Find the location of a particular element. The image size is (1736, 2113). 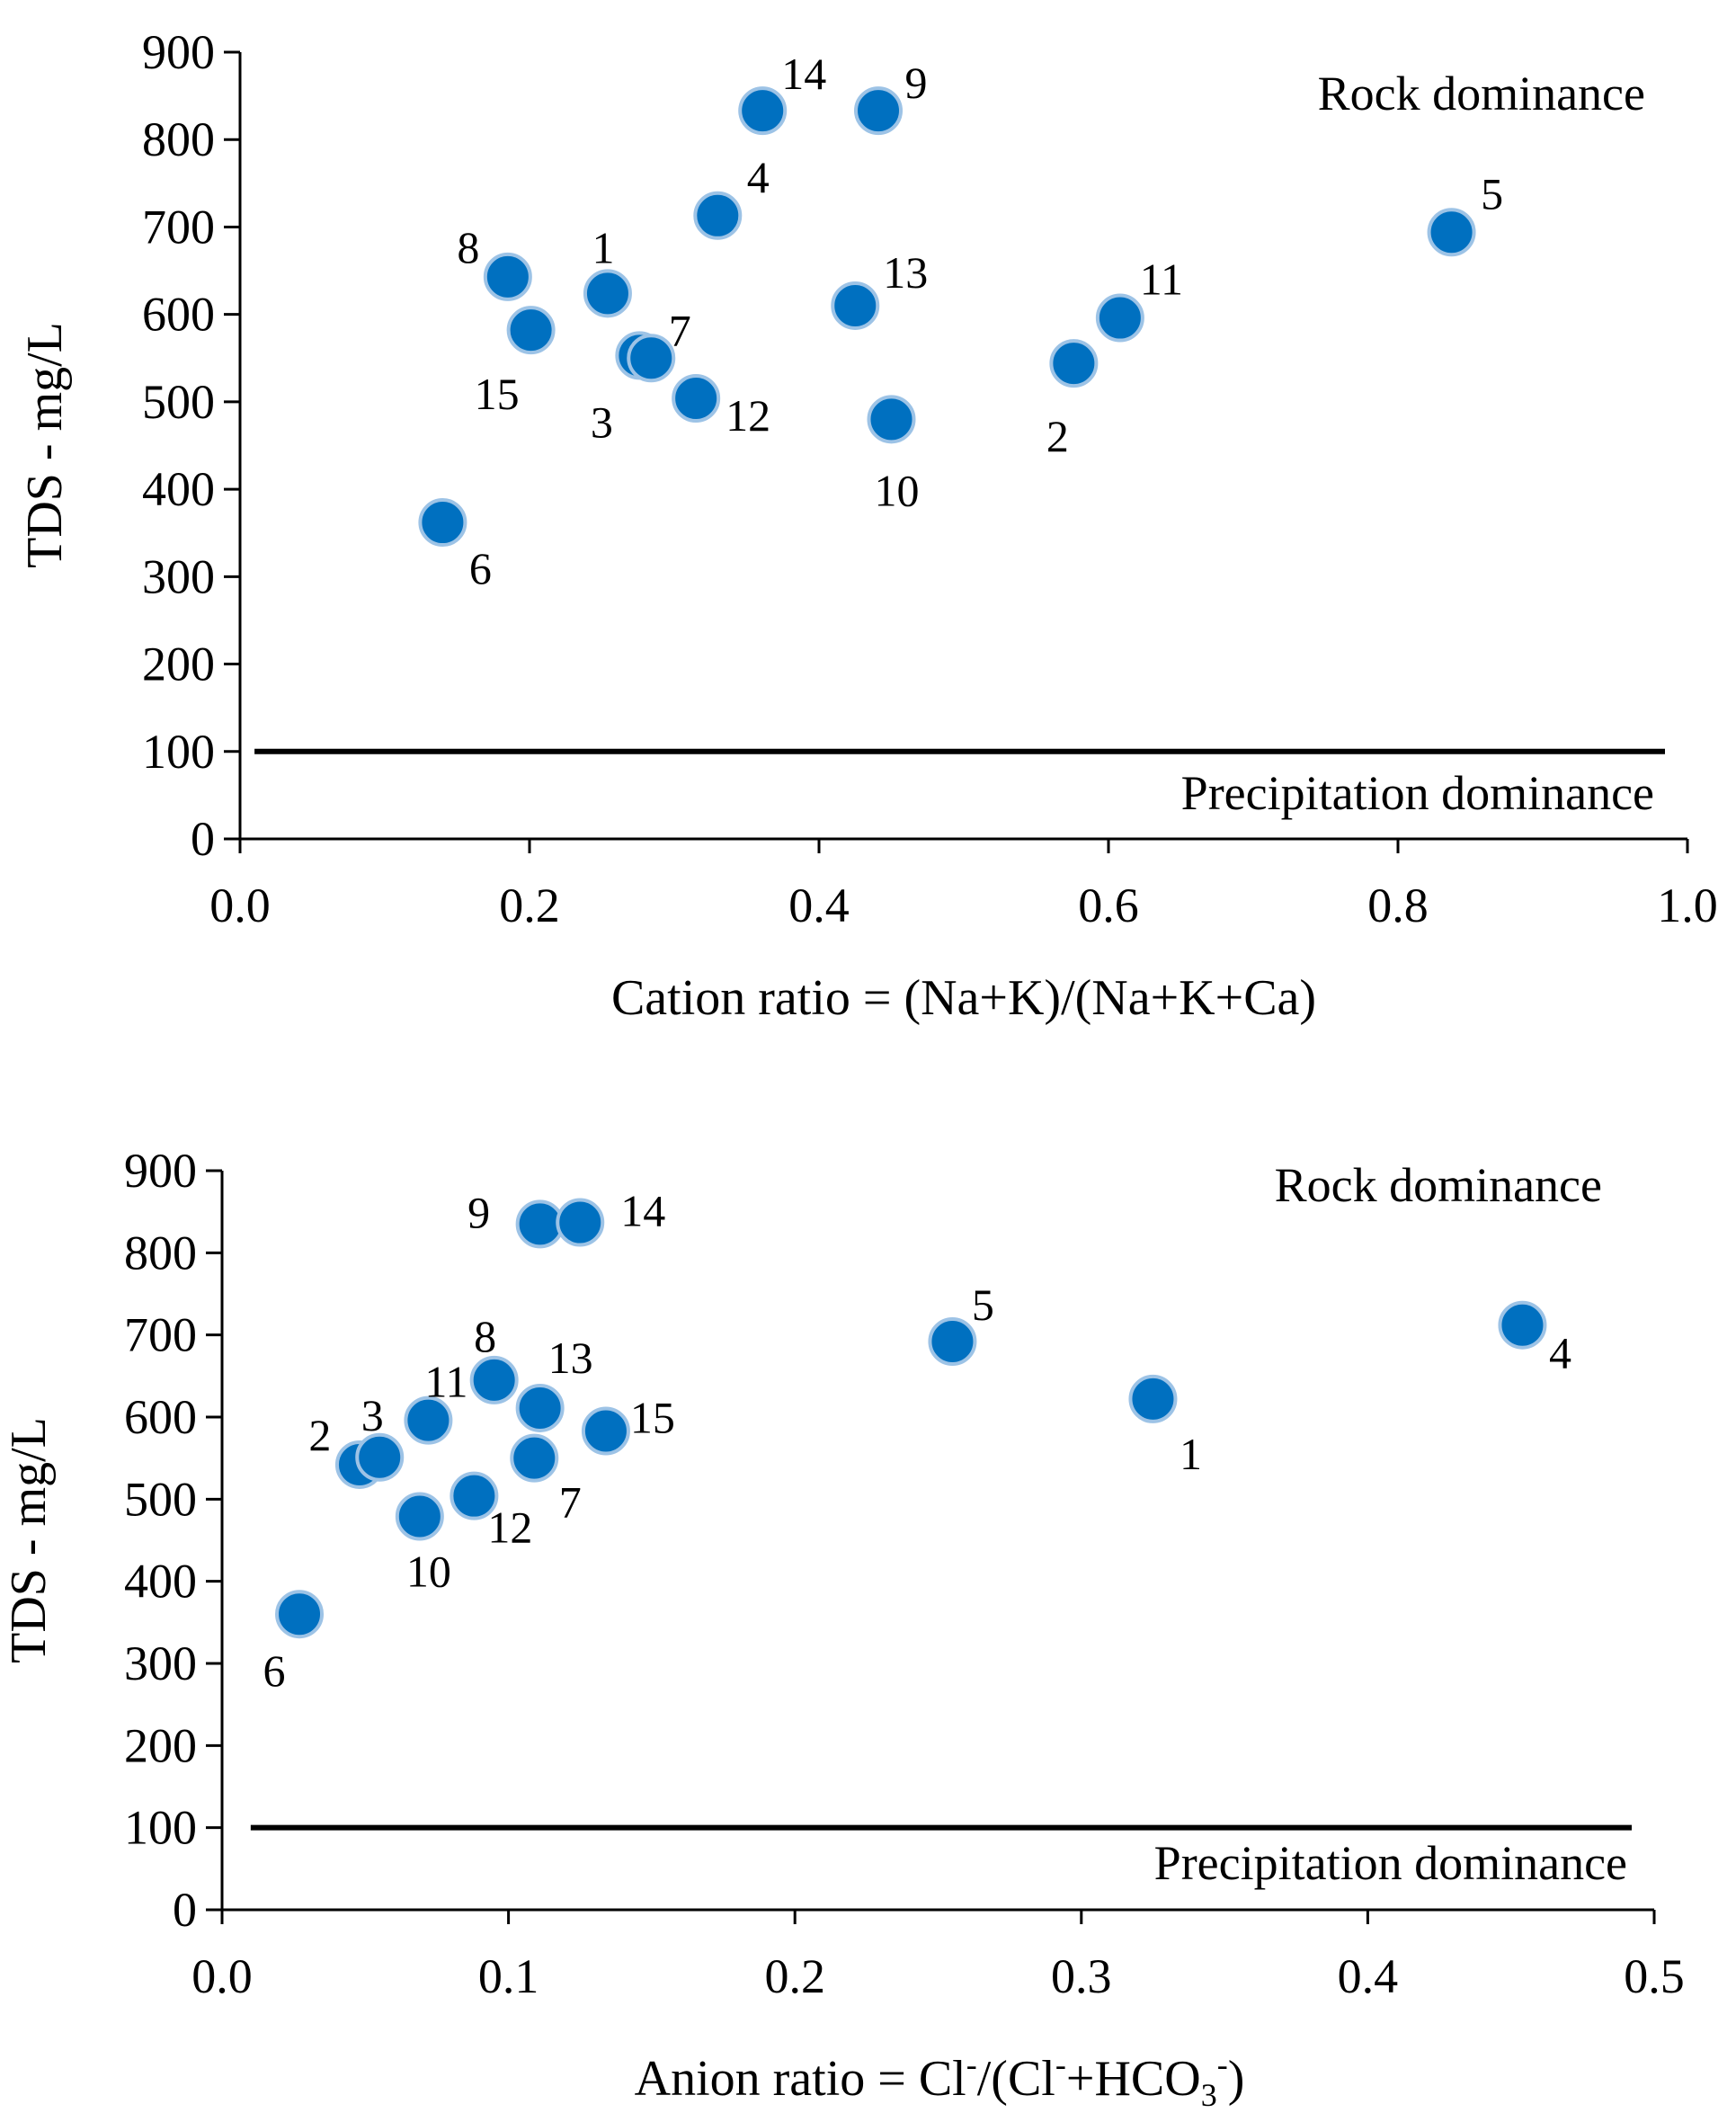

x-ticks: 0.0 0.1 0.2 0.3 0.4 0.5 is located at coordinates (938, 1956).